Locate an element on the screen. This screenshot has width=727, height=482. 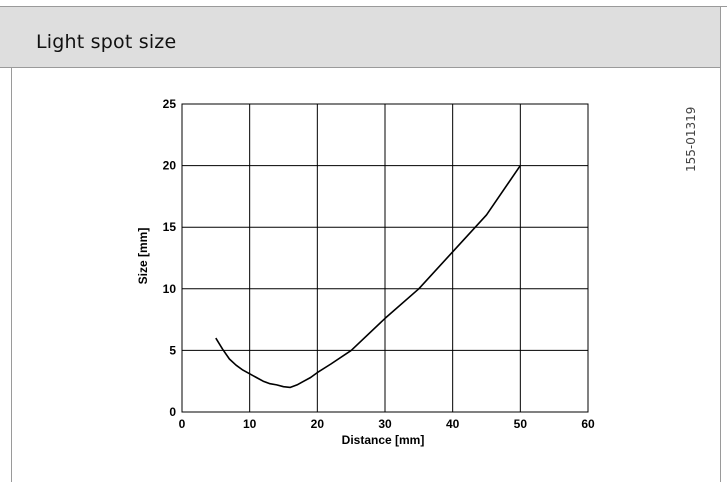
figure-header: Light spot size is located at coordinates (360, 37).